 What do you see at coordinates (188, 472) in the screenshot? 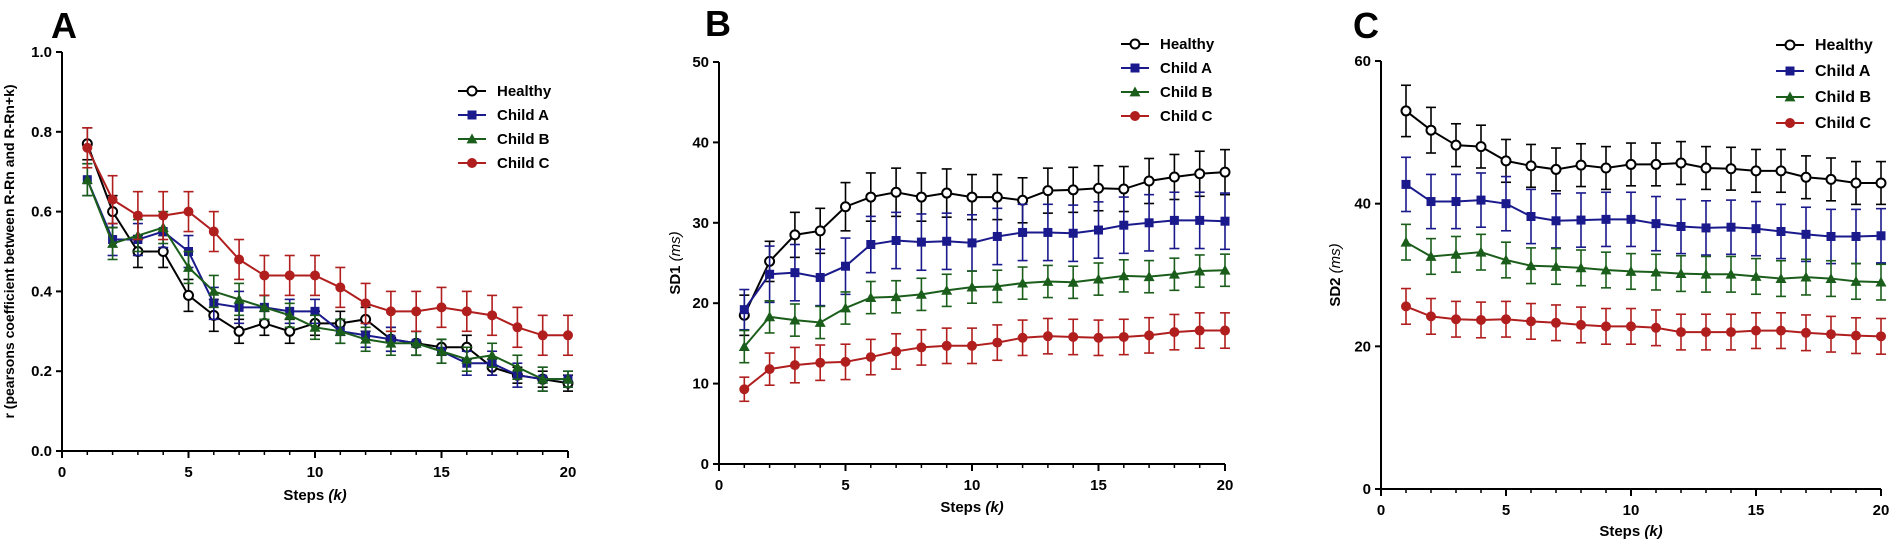
I see `x-tick-label: 5` at bounding box center [188, 472].